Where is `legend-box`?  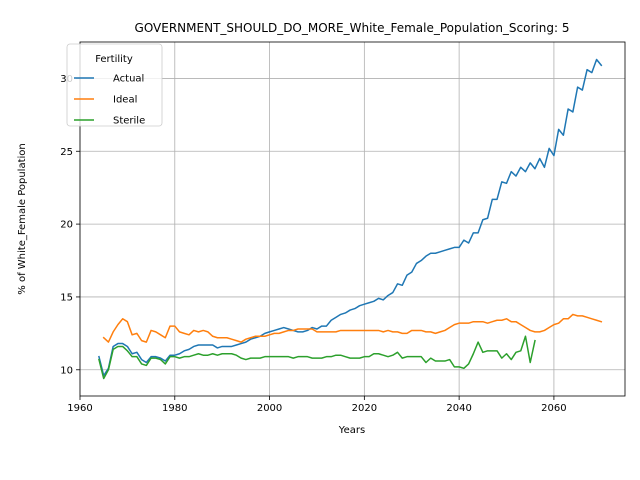
legend-box is located at coordinates (114, 85).